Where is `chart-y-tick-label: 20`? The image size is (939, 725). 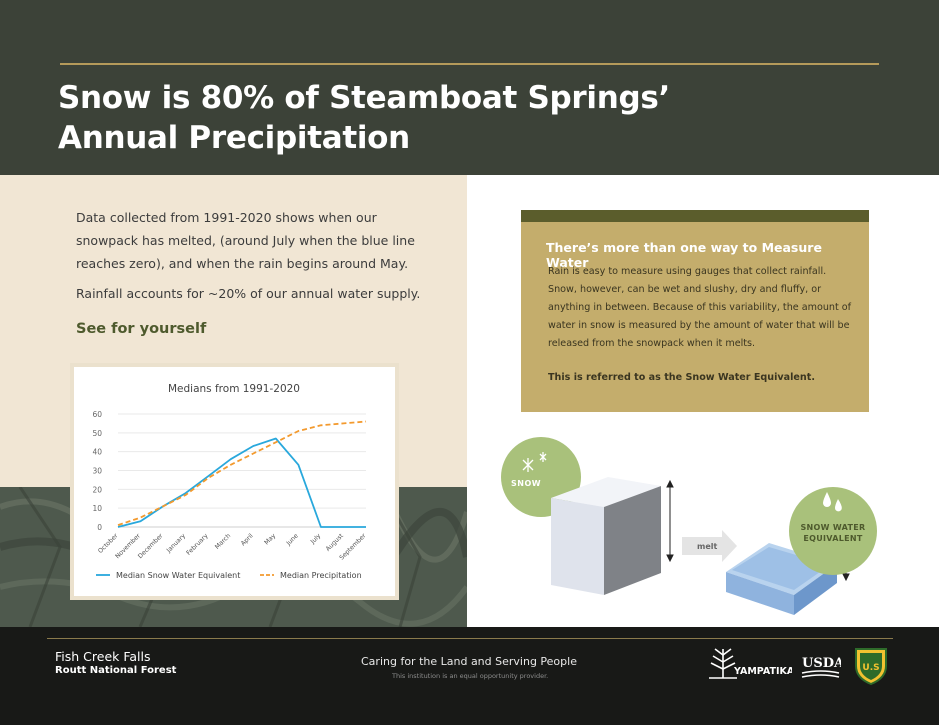 chart-y-tick-label: 20 is located at coordinates (97, 489).